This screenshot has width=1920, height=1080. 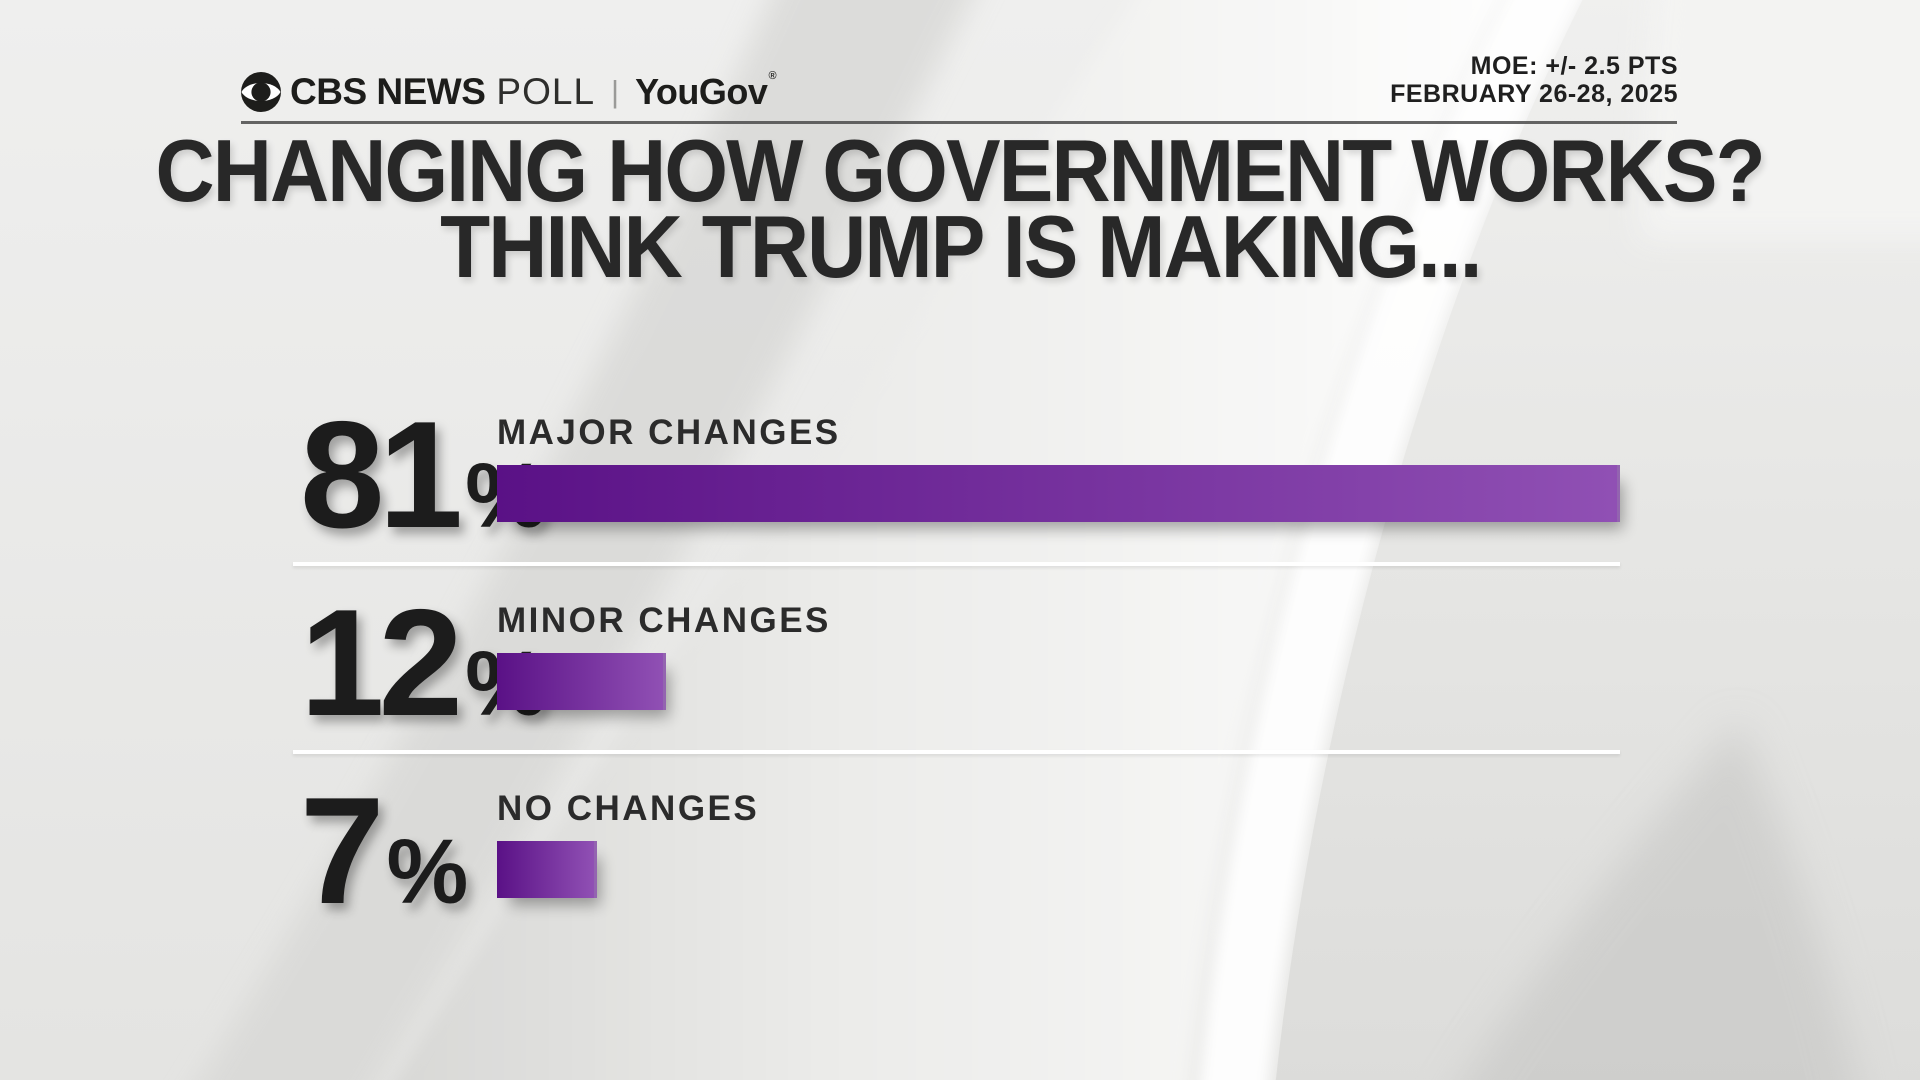 I want to click on bar-row: 81 % MAJOR CHANGES, so click(x=956, y=493).